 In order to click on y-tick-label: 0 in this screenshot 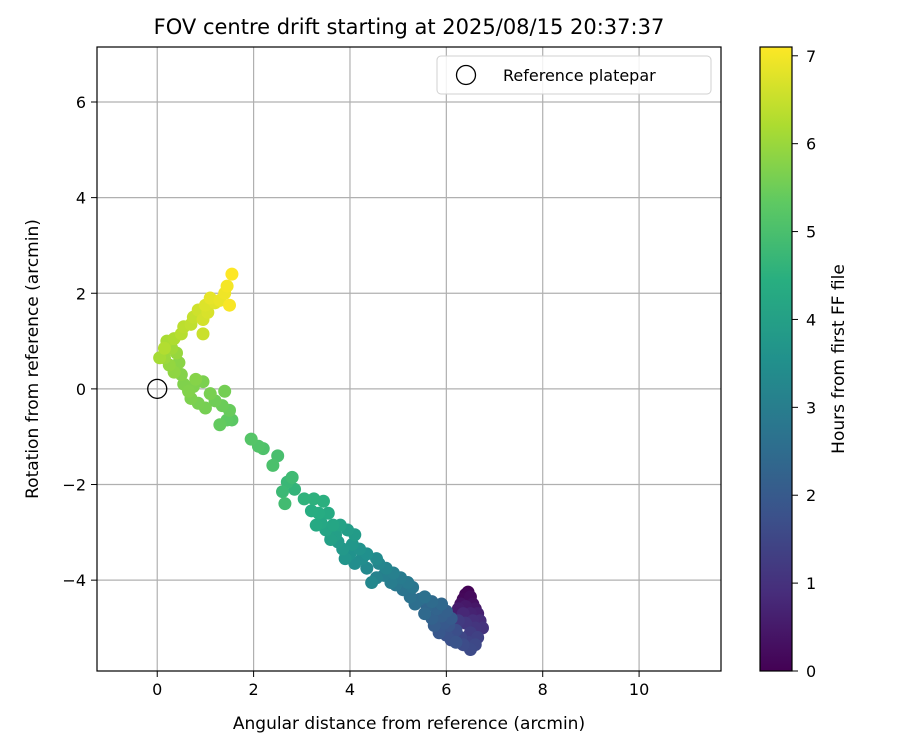, I will do `click(81, 389)`.